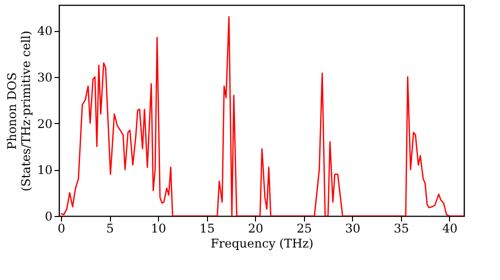  What do you see at coordinates (402, 229) in the screenshot?
I see `x-tick-label: 35` at bounding box center [402, 229].